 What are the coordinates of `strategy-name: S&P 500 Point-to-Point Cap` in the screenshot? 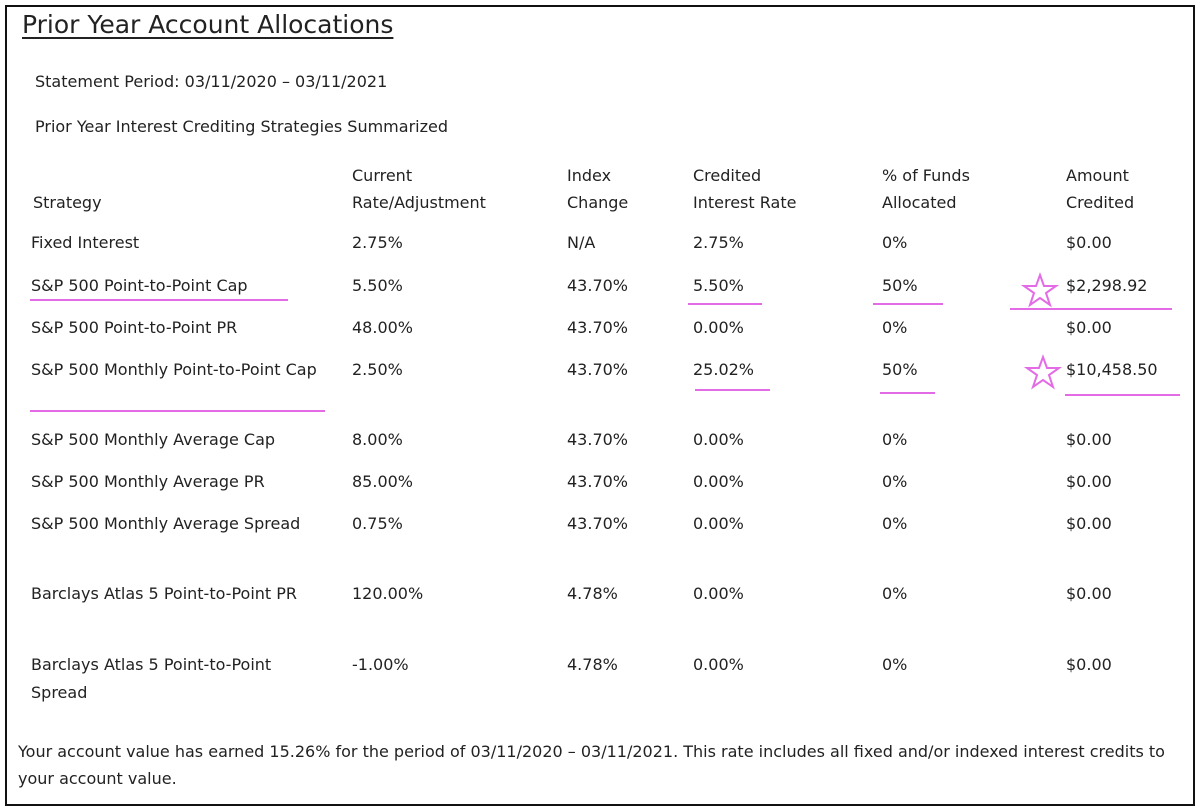 It's located at (139, 285).